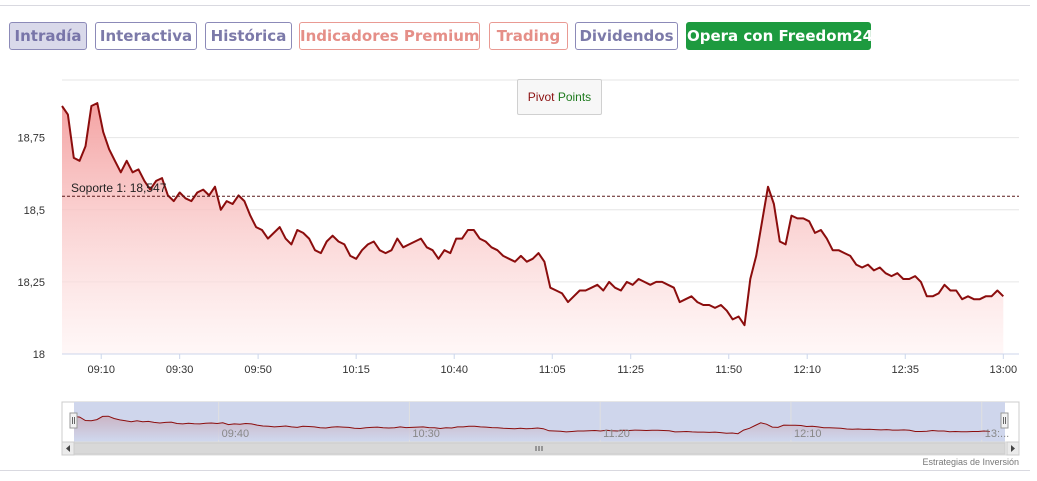 The image size is (1037, 481). What do you see at coordinates (528, 36) in the screenshot?
I see `tab-trading: Trading` at bounding box center [528, 36].